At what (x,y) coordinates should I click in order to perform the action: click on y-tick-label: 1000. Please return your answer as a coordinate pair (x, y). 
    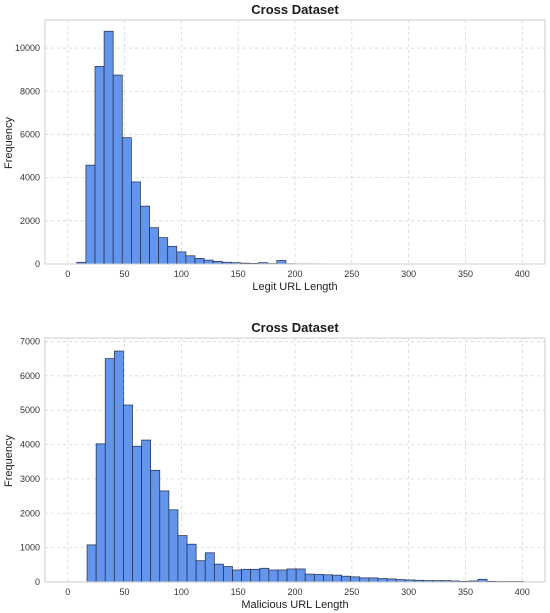
    Looking at the image, I should click on (30, 548).